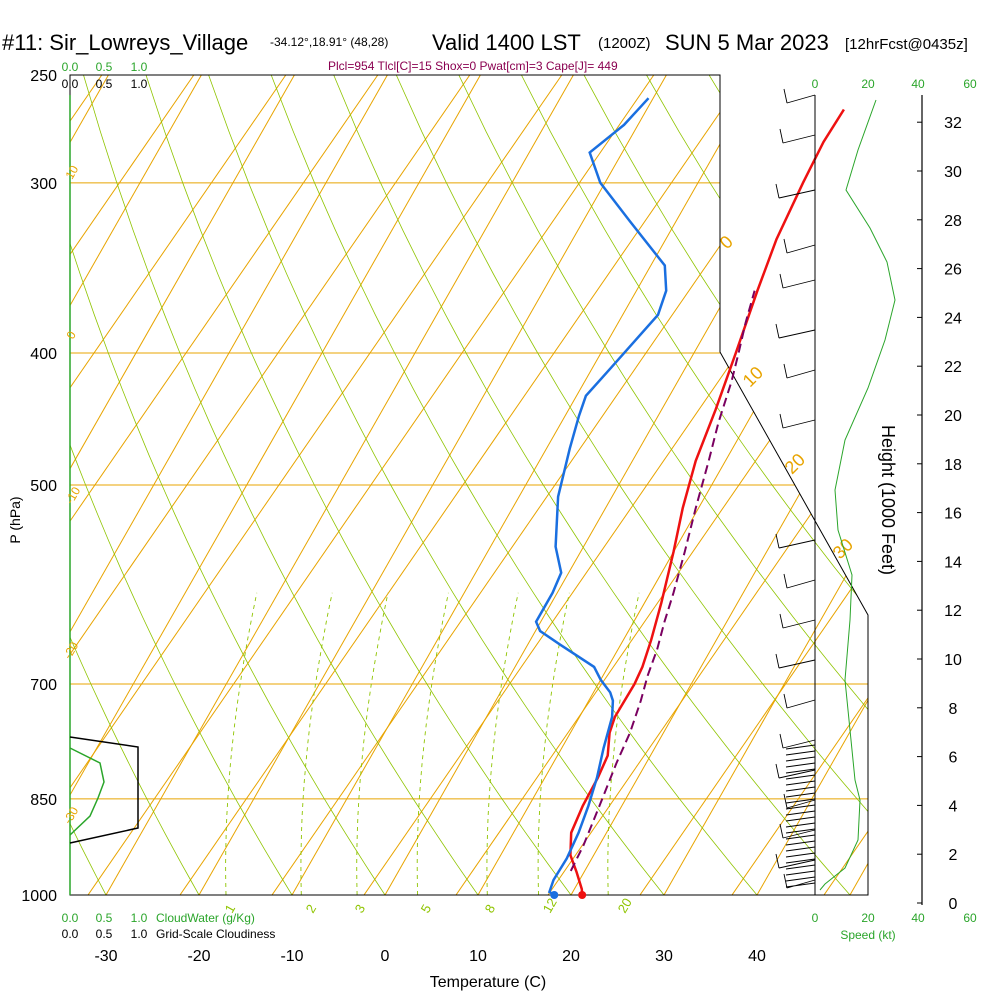 This screenshot has width=1000, height=1000. I want to click on mixing-ratio-label: 20, so click(625, 905).